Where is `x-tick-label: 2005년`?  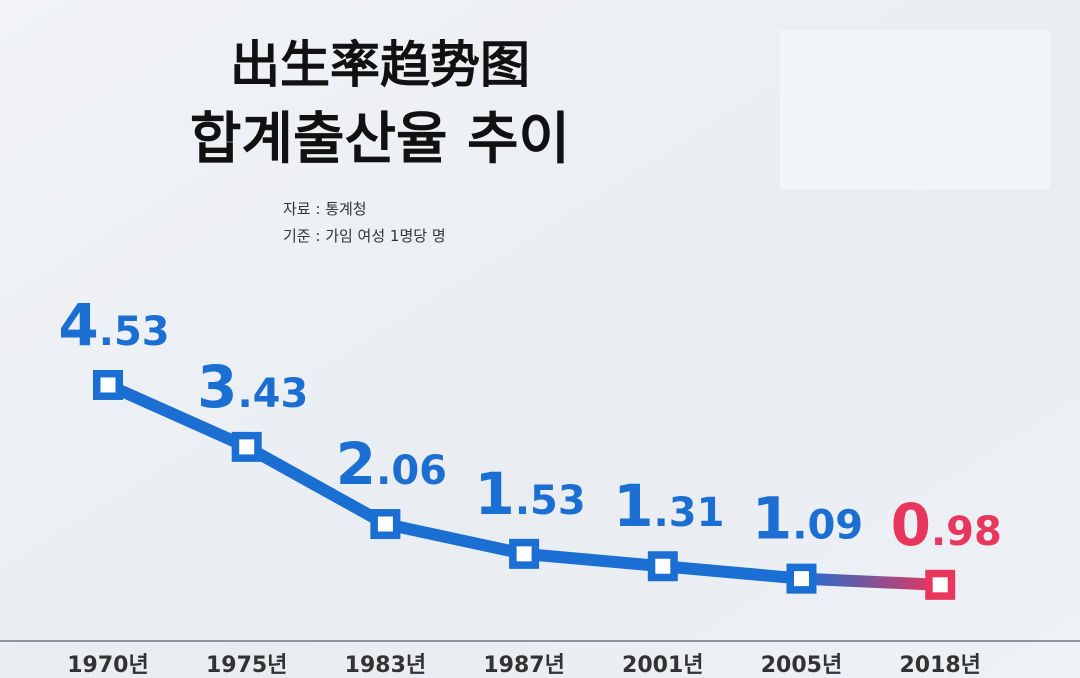 x-tick-label: 2005년 is located at coordinates (801, 665).